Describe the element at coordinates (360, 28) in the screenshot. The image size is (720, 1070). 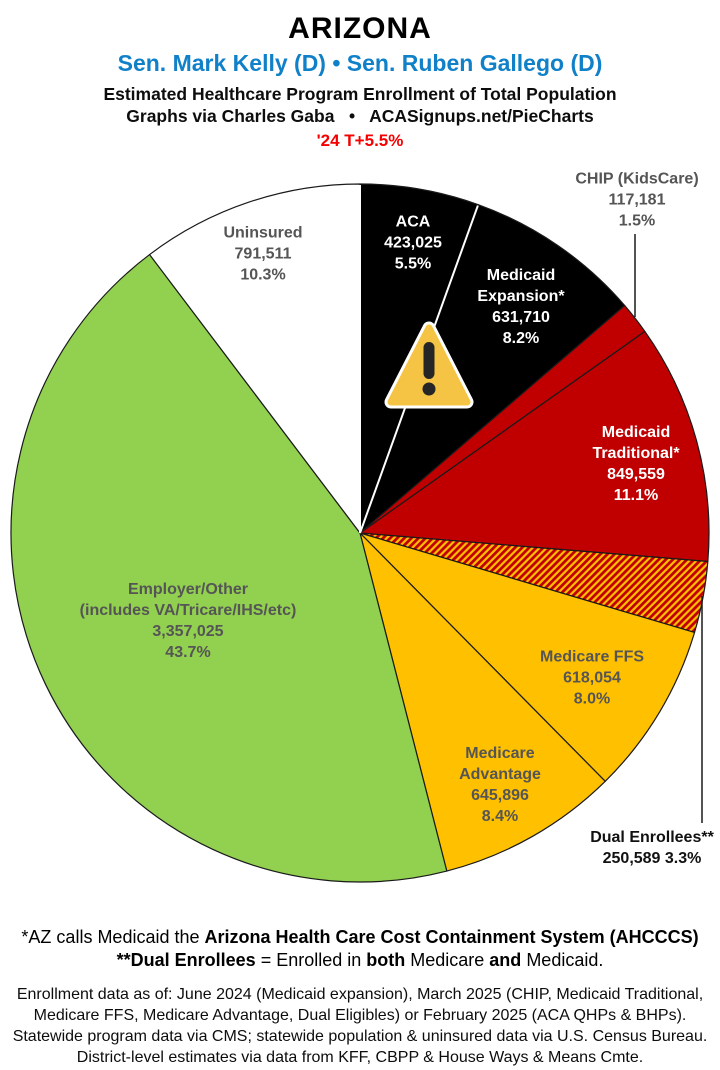
I see `page-title: ARIZONA` at that location.